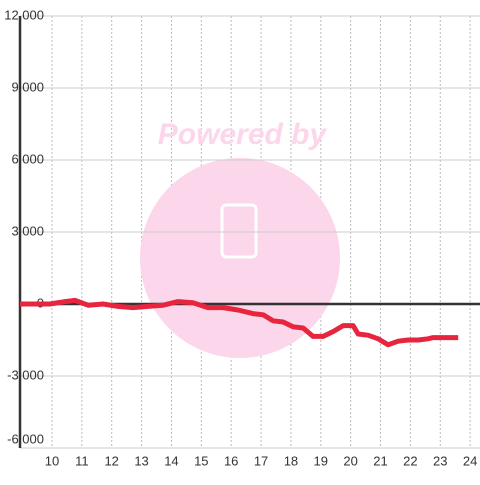 This screenshot has width=480, height=485. I want to click on x-tick-label: 24, so click(470, 460).